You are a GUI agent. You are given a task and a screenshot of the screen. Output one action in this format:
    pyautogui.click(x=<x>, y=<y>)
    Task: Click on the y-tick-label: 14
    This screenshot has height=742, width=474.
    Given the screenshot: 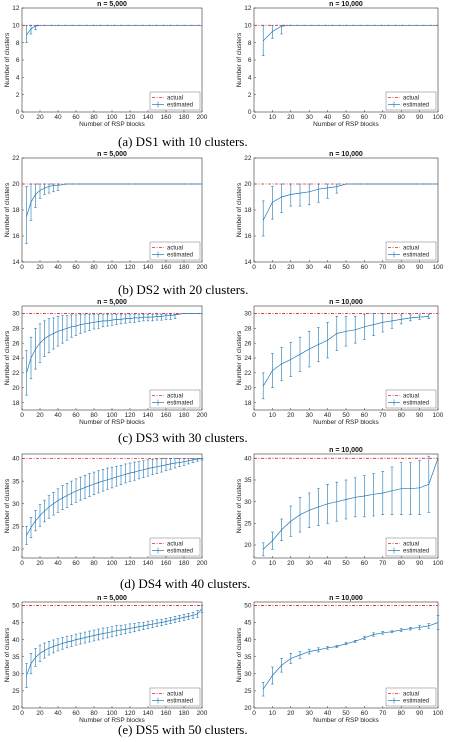 What is the action you would take?
    pyautogui.click(x=248, y=262)
    